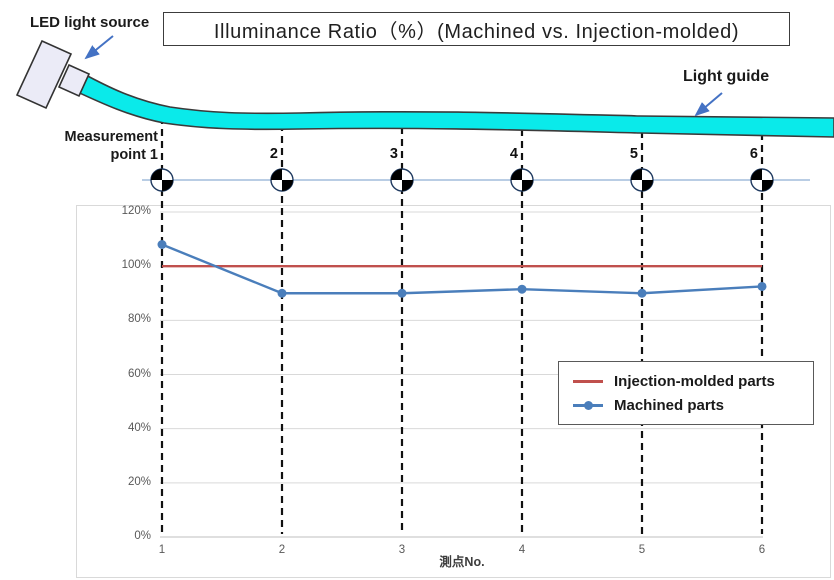 This screenshot has width=834, height=580. I want to click on measurement-point-label: Measurement point 1, so click(89, 146).